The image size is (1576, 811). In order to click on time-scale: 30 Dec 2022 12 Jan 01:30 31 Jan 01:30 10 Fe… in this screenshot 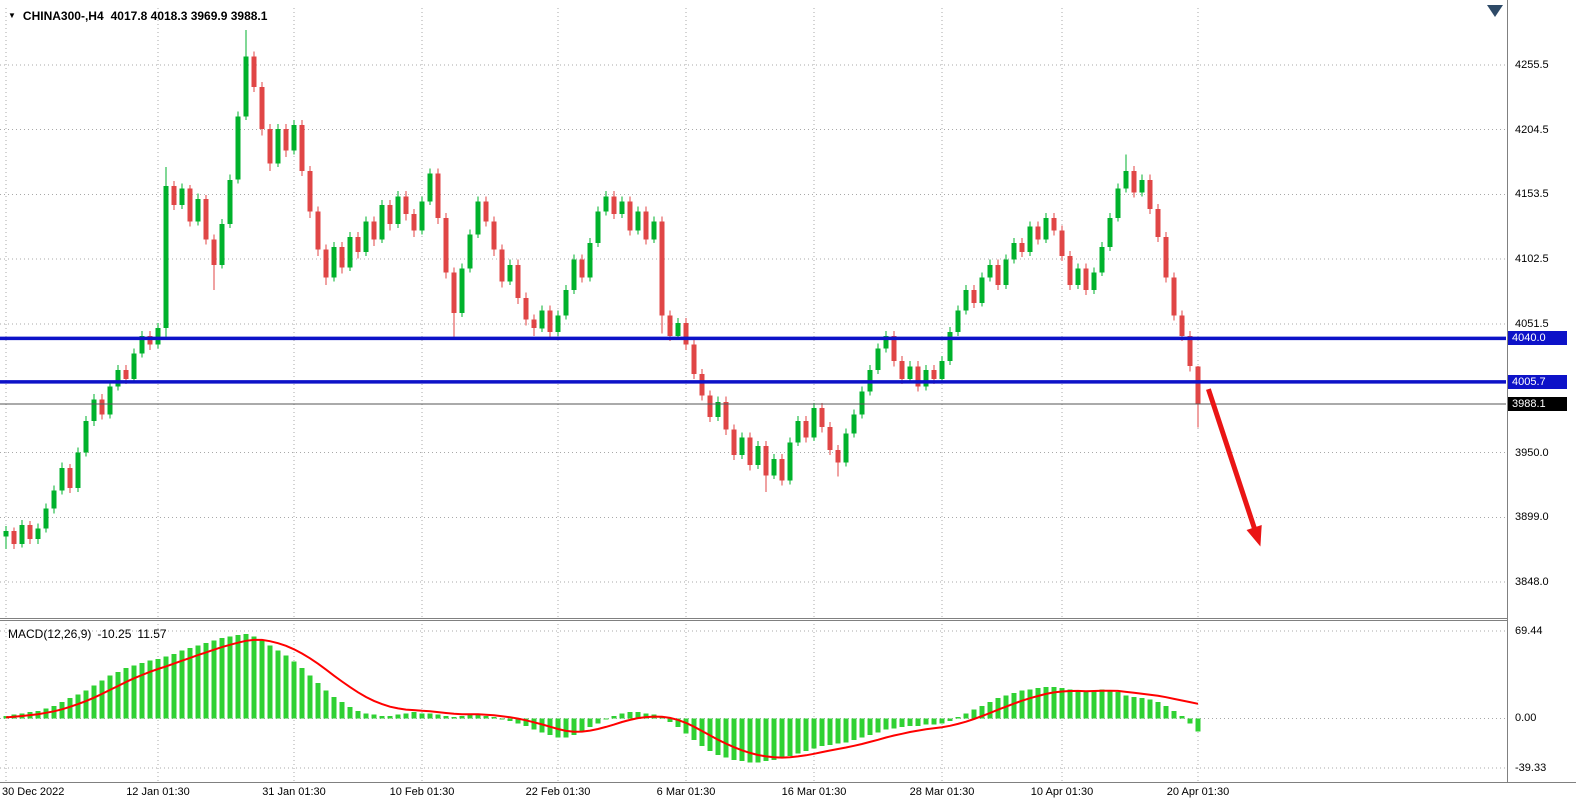, I will do `click(788, 795)`.